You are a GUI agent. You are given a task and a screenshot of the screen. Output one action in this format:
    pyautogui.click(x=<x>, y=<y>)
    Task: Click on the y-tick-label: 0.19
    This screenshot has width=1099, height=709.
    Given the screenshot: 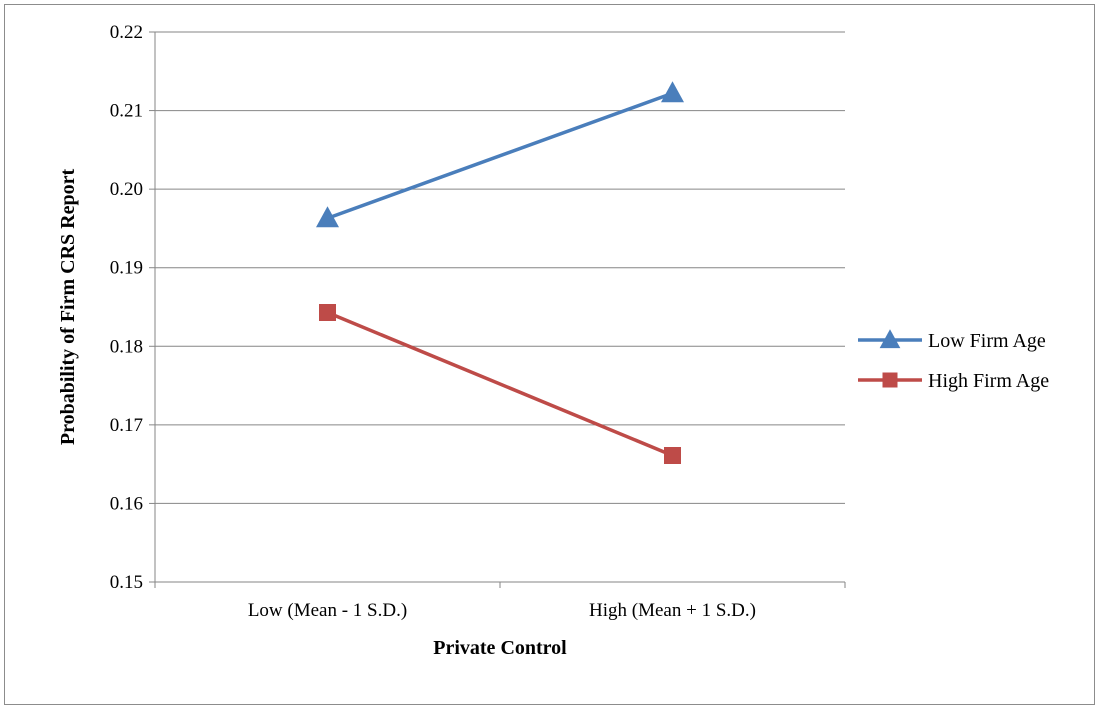 What is the action you would take?
    pyautogui.click(x=126, y=268)
    